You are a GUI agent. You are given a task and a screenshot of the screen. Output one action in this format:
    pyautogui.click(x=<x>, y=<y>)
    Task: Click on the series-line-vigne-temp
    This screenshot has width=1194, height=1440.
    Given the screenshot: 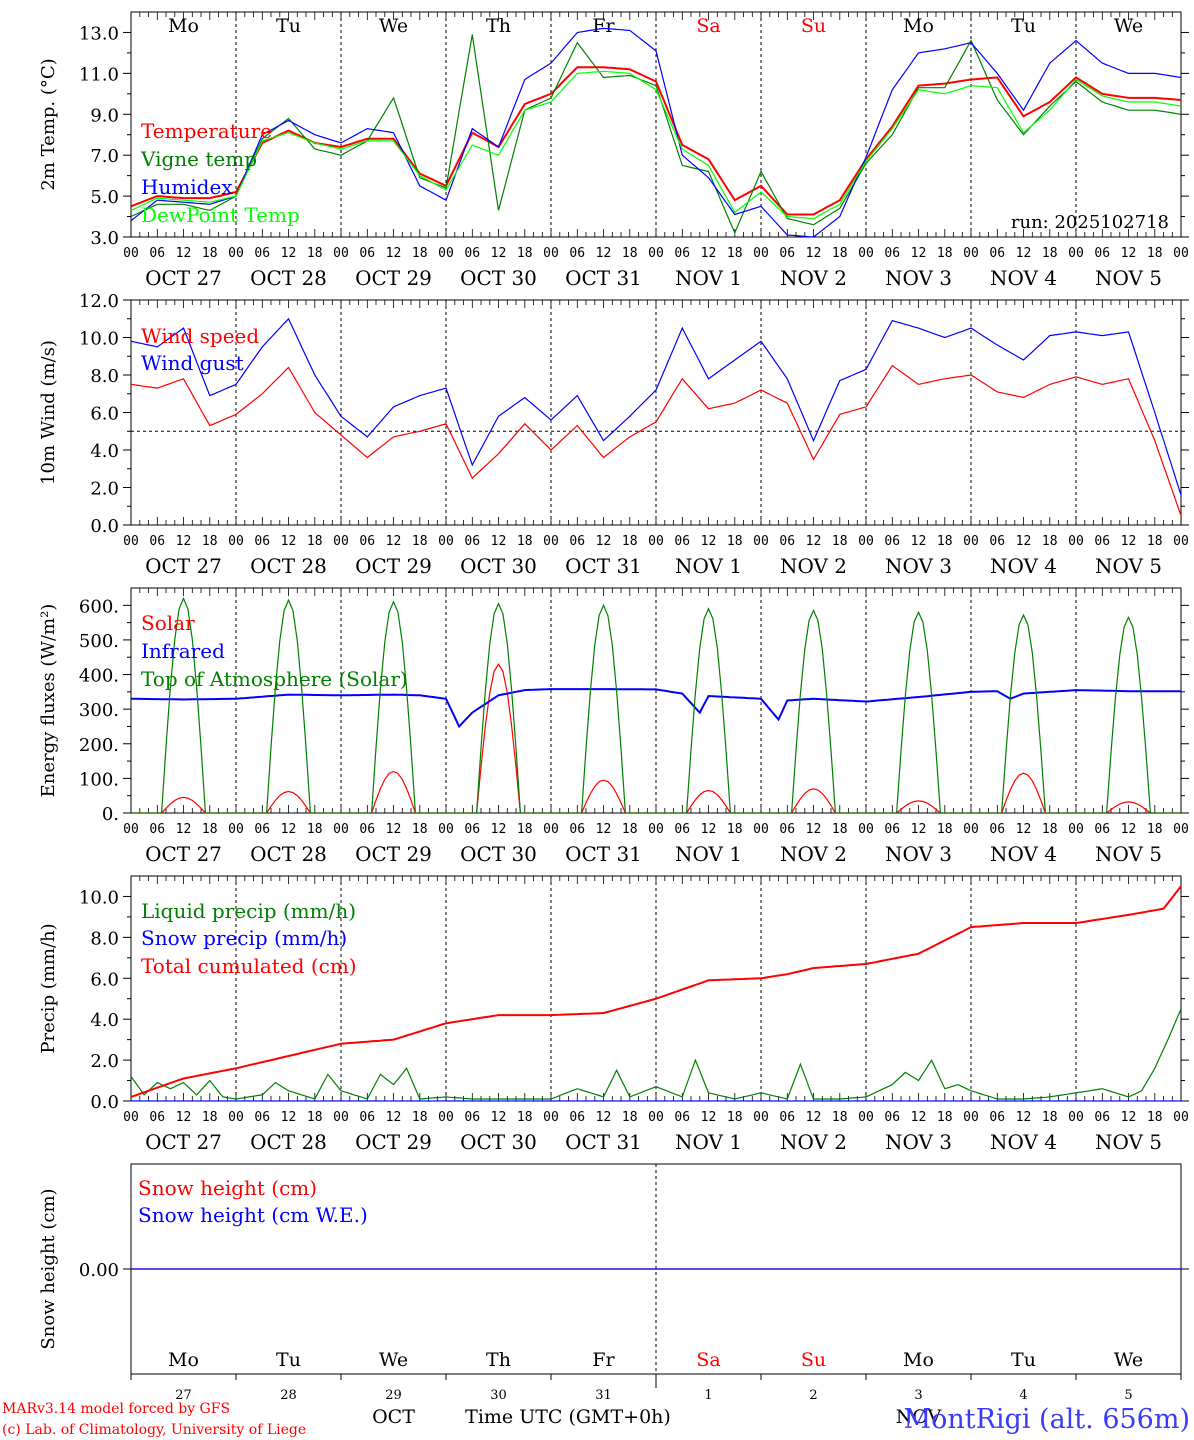 What is the action you would take?
    pyautogui.click(x=656, y=134)
    